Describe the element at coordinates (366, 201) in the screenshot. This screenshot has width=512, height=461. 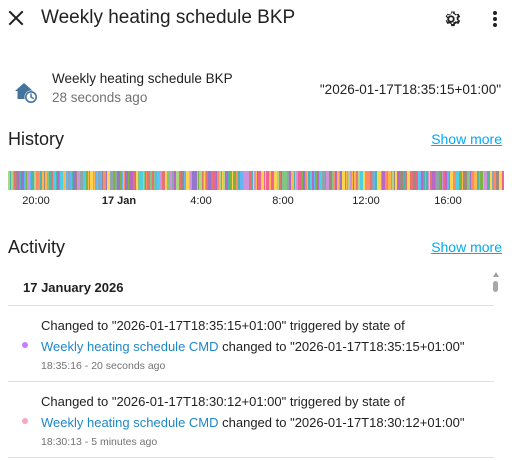
I see `tick-label-1200: 12:00` at that location.